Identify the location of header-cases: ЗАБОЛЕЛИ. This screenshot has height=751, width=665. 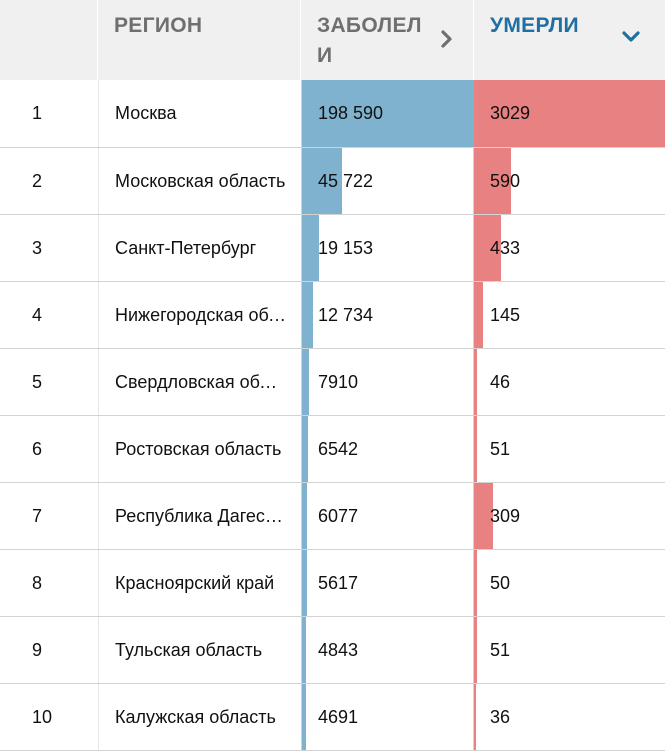
(387, 40).